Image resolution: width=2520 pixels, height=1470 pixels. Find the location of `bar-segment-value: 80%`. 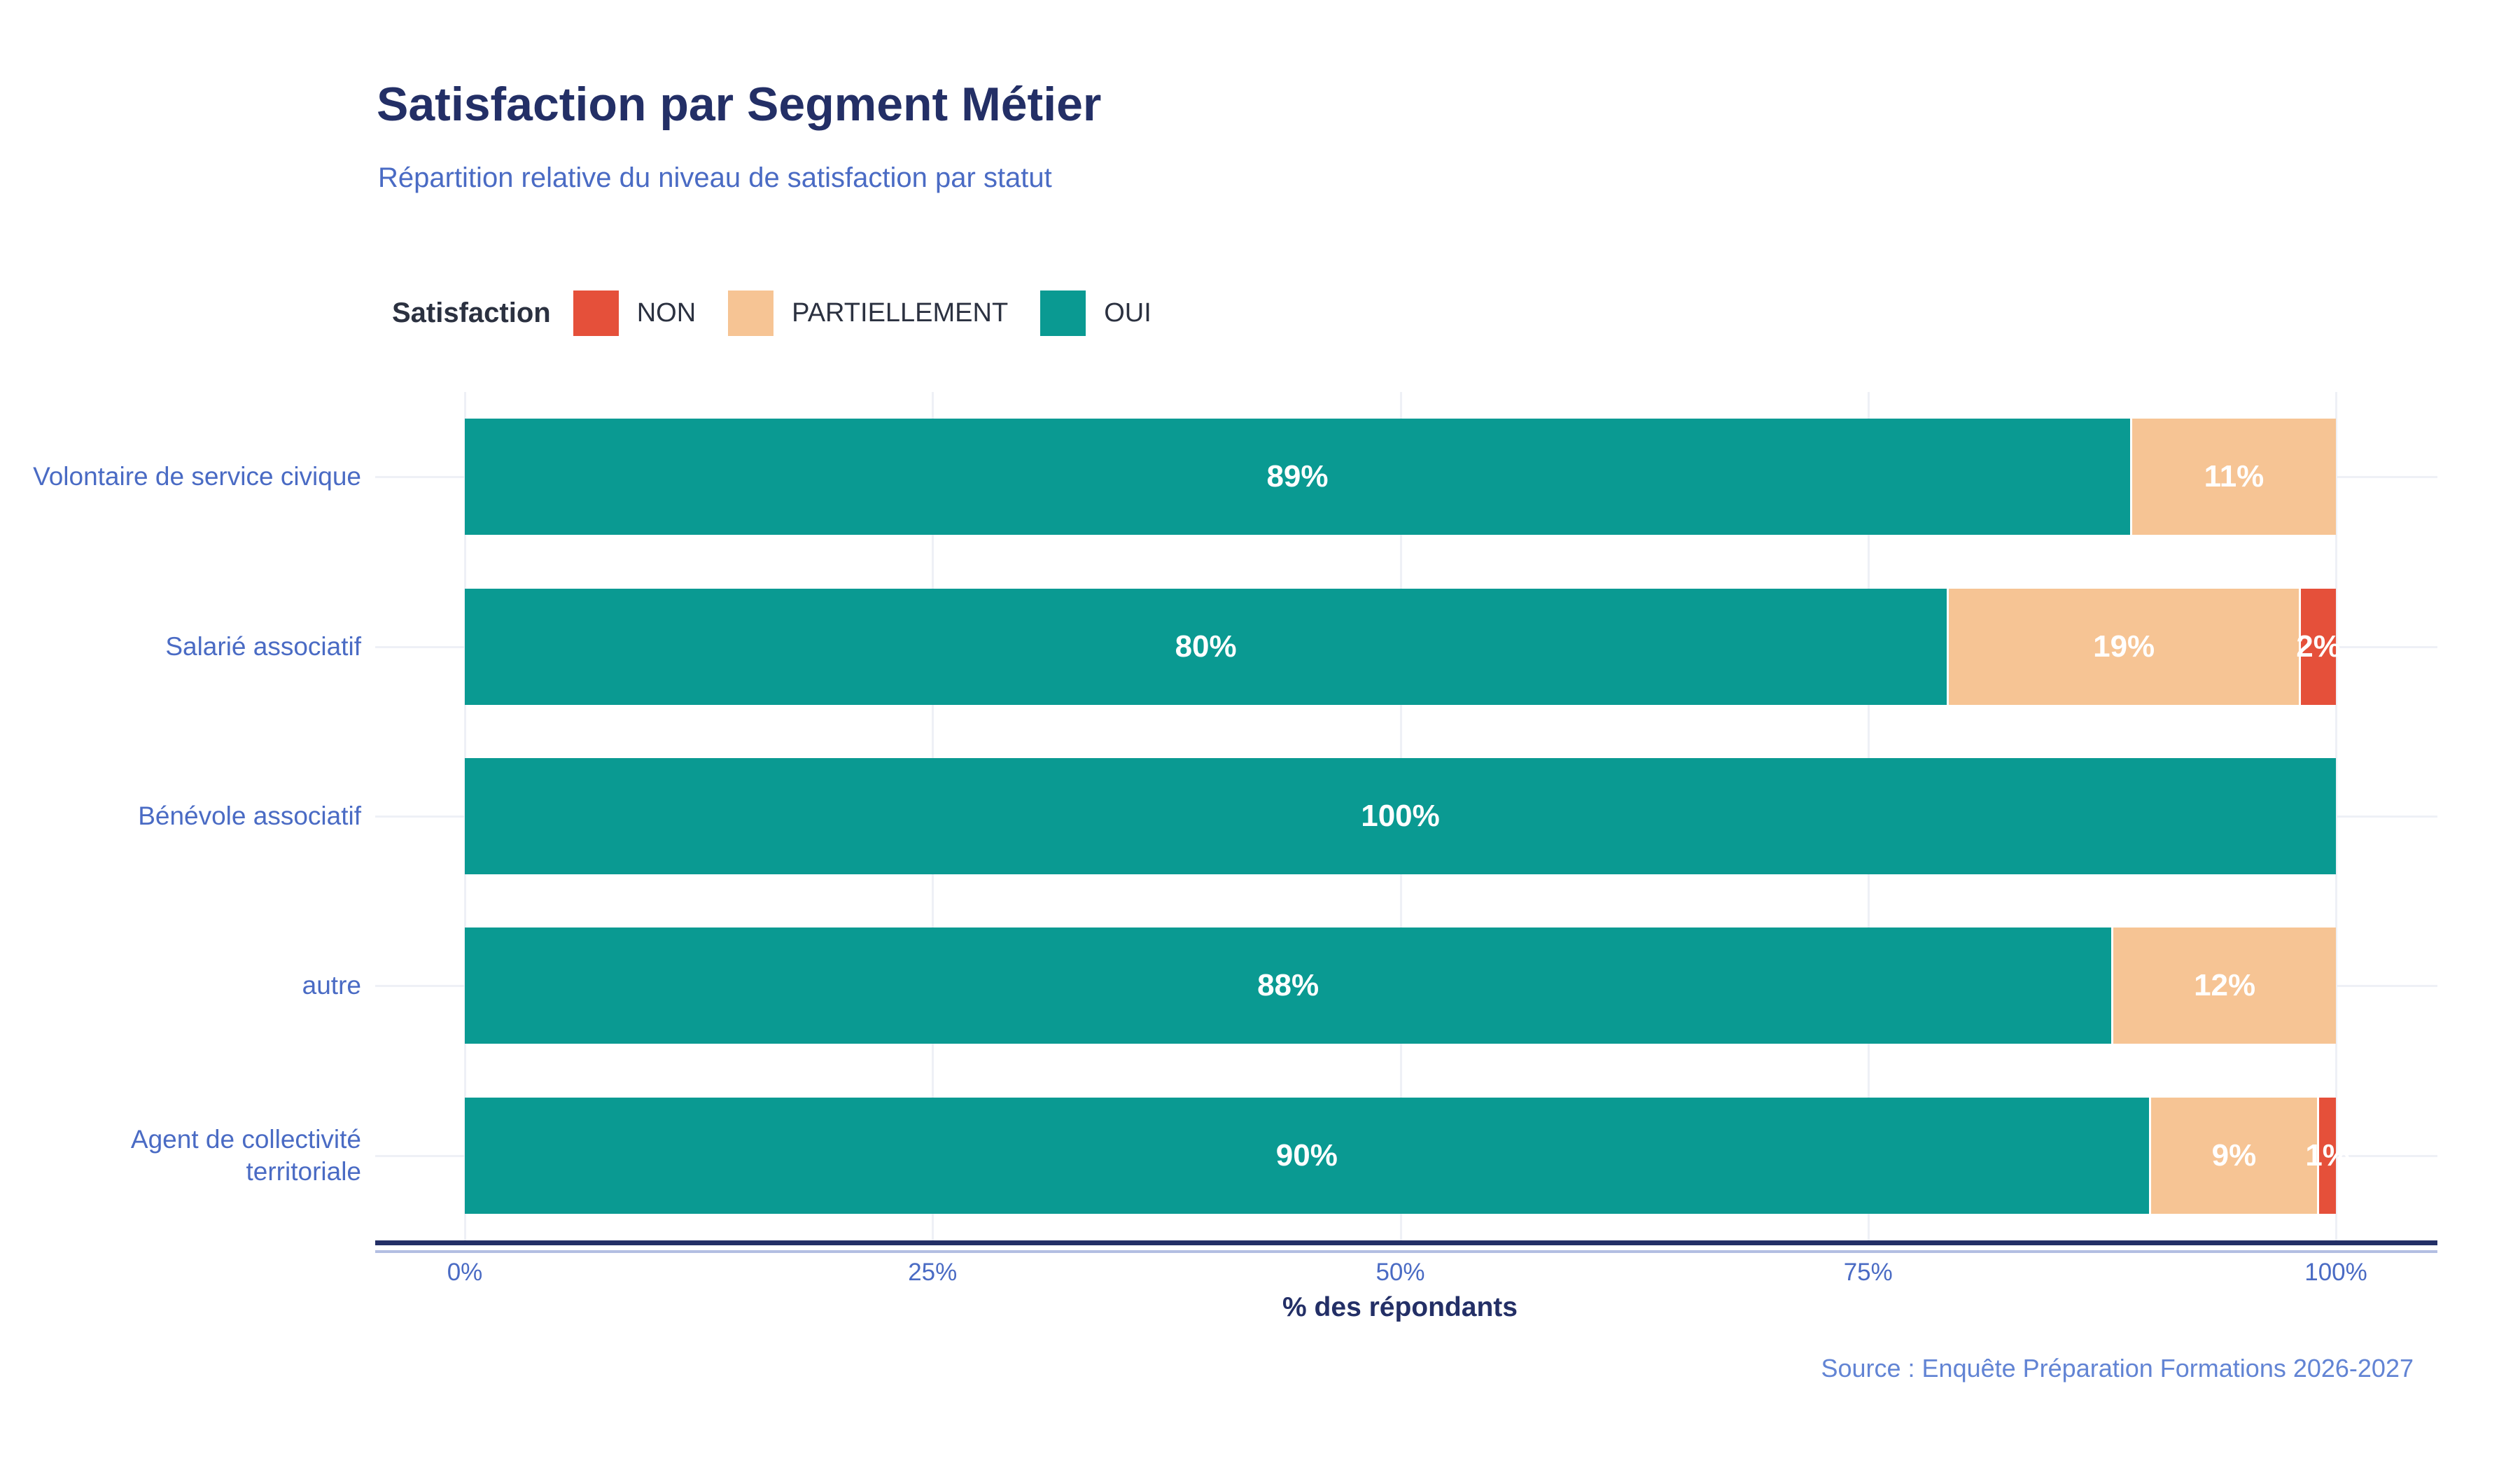

bar-segment-value: 80% is located at coordinates (1206, 646).